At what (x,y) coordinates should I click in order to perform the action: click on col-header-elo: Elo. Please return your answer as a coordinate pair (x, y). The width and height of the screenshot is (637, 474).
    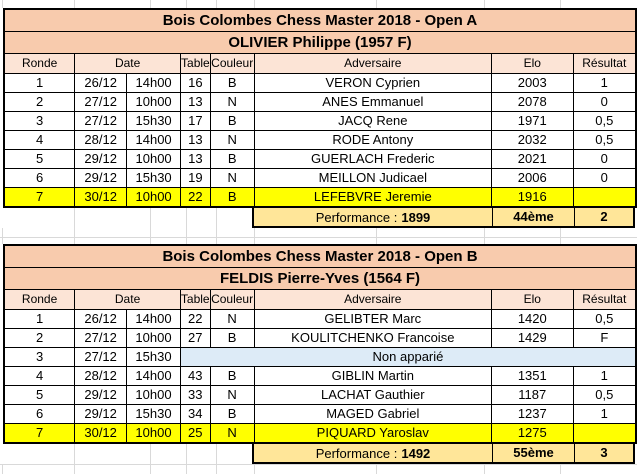
    Looking at the image, I should click on (532, 63).